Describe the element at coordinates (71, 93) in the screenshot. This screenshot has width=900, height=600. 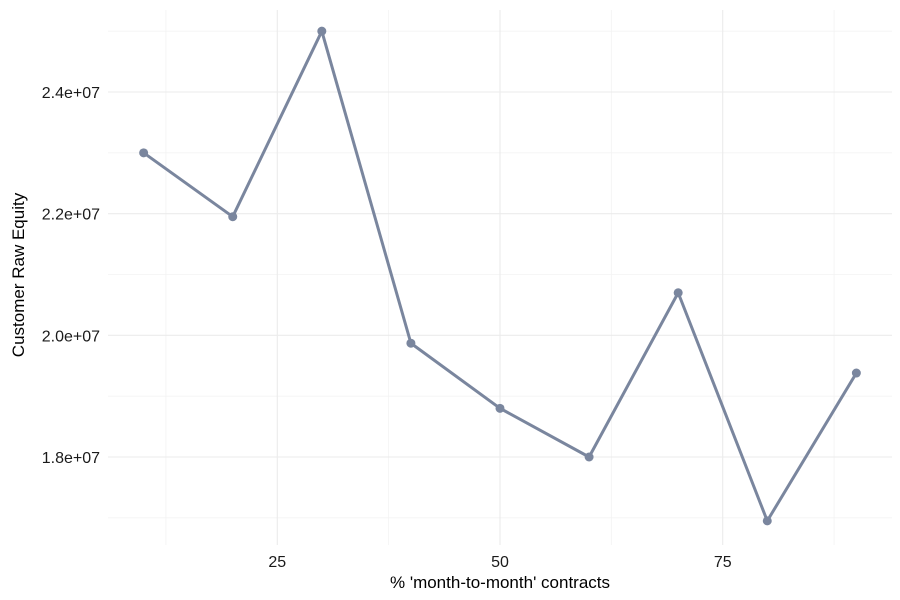
I see `y-tick-label: 2.4e+07` at that location.